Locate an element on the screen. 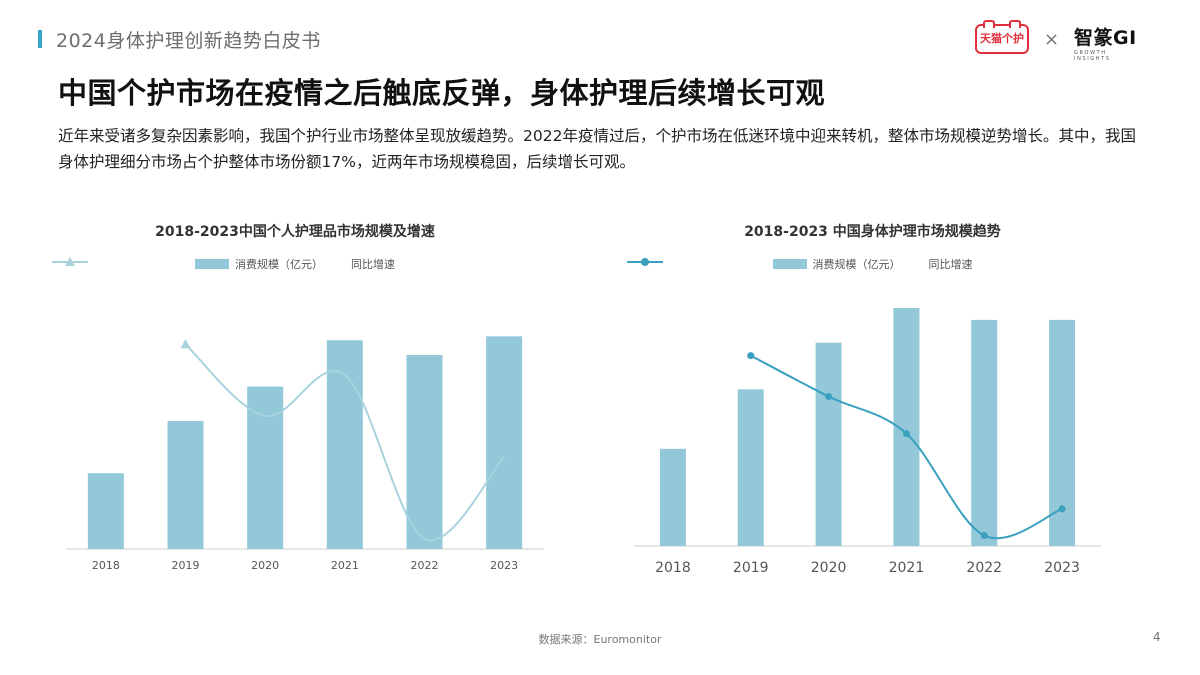  growth-point-2023 is located at coordinates (1062, 509).